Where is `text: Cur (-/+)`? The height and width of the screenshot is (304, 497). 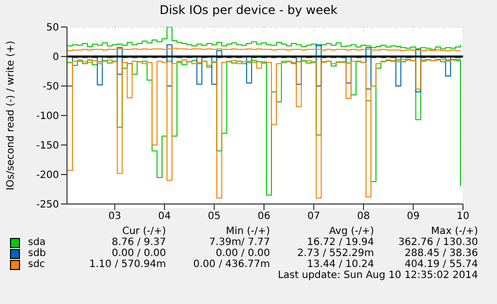 text: Cur (-/+) is located at coordinates (143, 231).